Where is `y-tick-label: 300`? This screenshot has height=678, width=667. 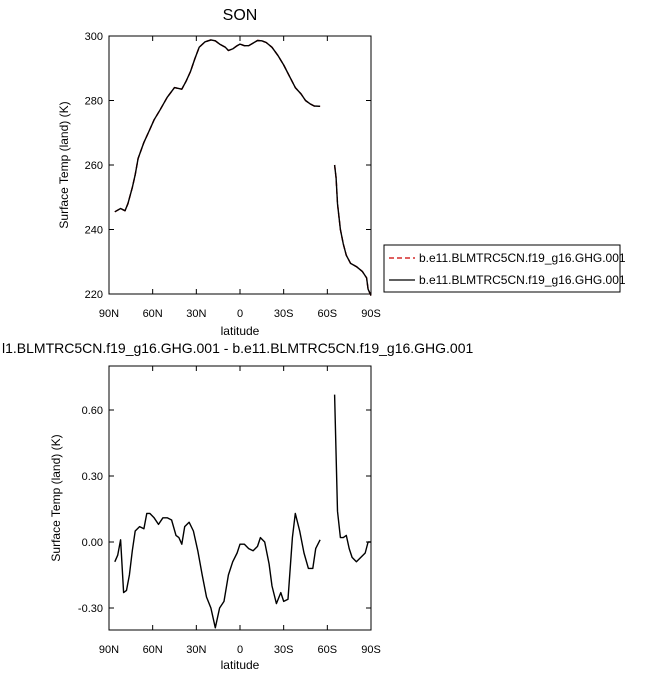 y-tick-label: 300 is located at coordinates (94, 37).